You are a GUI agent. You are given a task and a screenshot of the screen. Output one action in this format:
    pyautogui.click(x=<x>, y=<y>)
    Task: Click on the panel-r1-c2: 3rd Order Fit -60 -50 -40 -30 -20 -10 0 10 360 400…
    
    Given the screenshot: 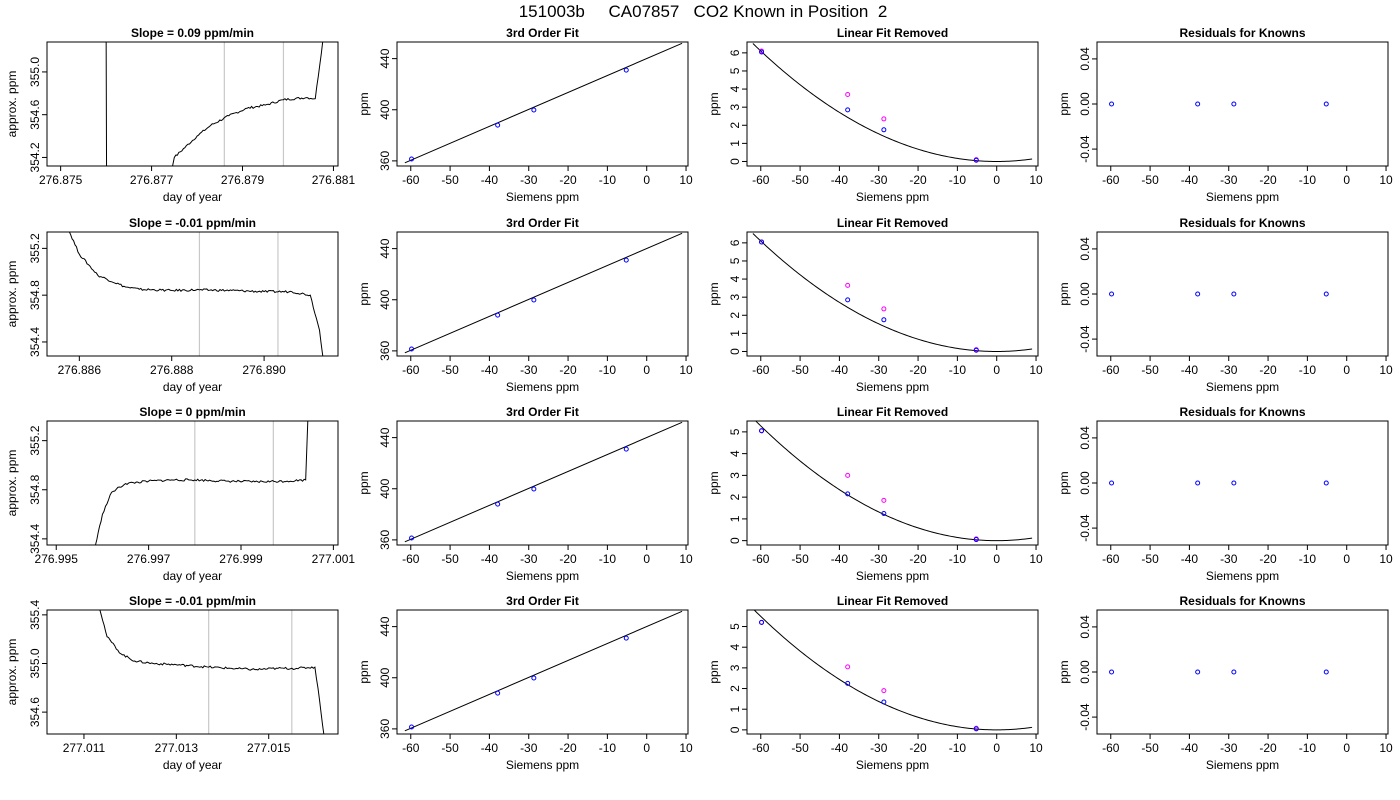 What is the action you would take?
    pyautogui.click(x=525, y=115)
    